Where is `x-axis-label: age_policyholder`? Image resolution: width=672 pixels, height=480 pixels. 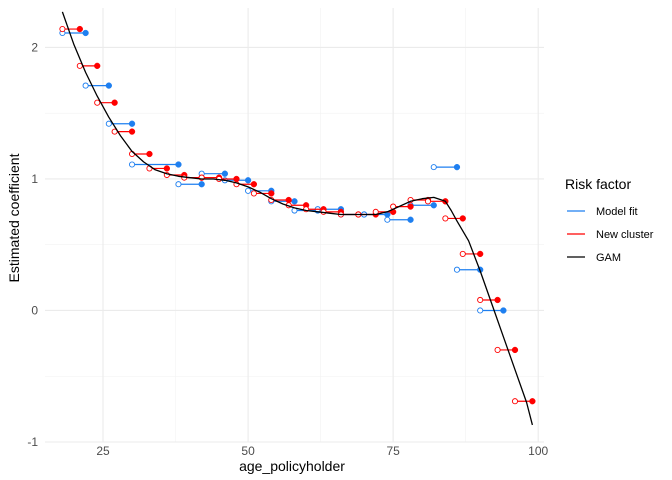 x-axis-label: age_policyholder is located at coordinates (292, 466).